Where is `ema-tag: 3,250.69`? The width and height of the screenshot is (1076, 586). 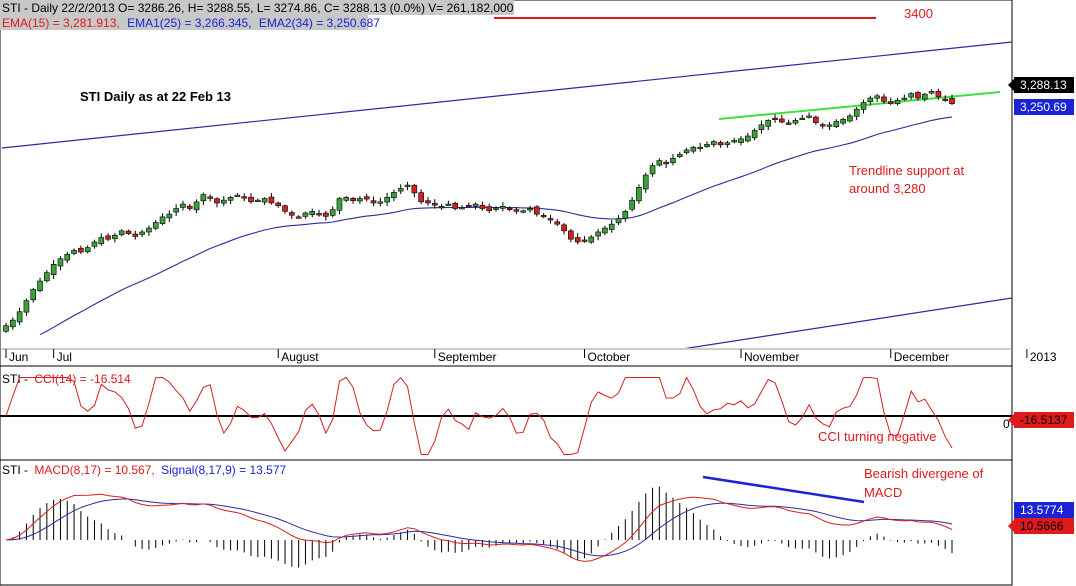 ema-tag: 3,250.69 is located at coordinates (1043, 107).